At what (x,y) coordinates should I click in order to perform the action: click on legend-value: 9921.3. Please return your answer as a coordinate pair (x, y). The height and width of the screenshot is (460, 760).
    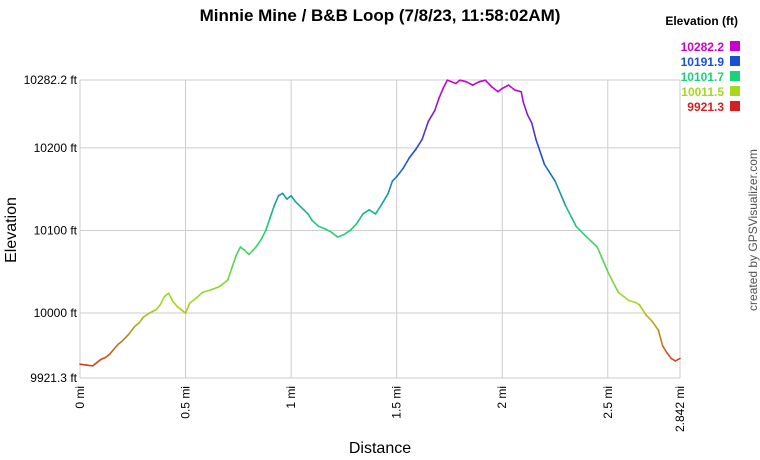
    Looking at the image, I should click on (705, 107).